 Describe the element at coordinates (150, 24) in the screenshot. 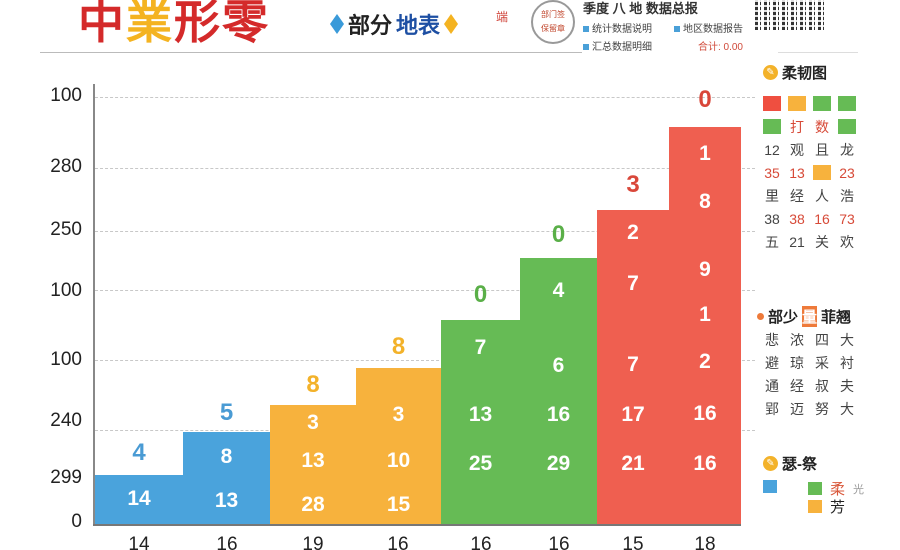

I see `logo-part-2: 業` at that location.